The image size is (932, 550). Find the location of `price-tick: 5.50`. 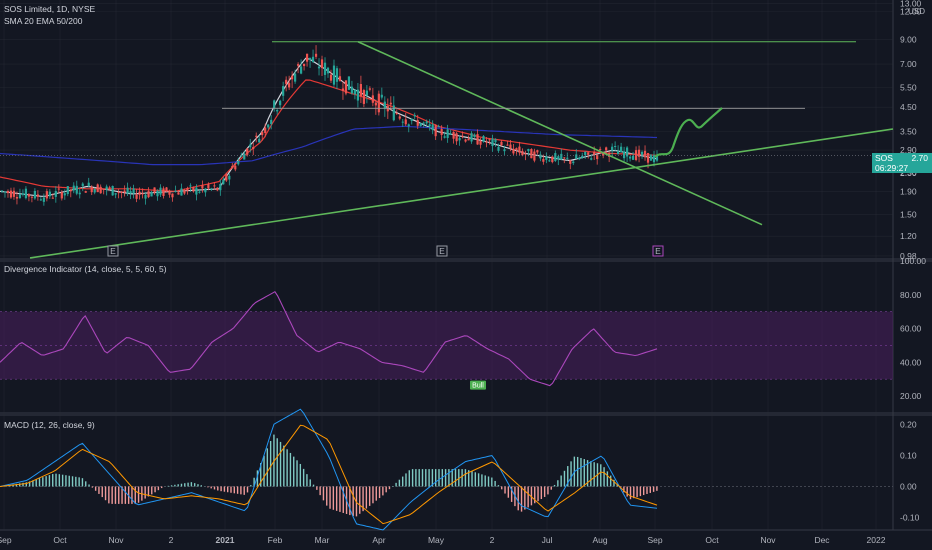

price-tick: 5.50 is located at coordinates (908, 88).